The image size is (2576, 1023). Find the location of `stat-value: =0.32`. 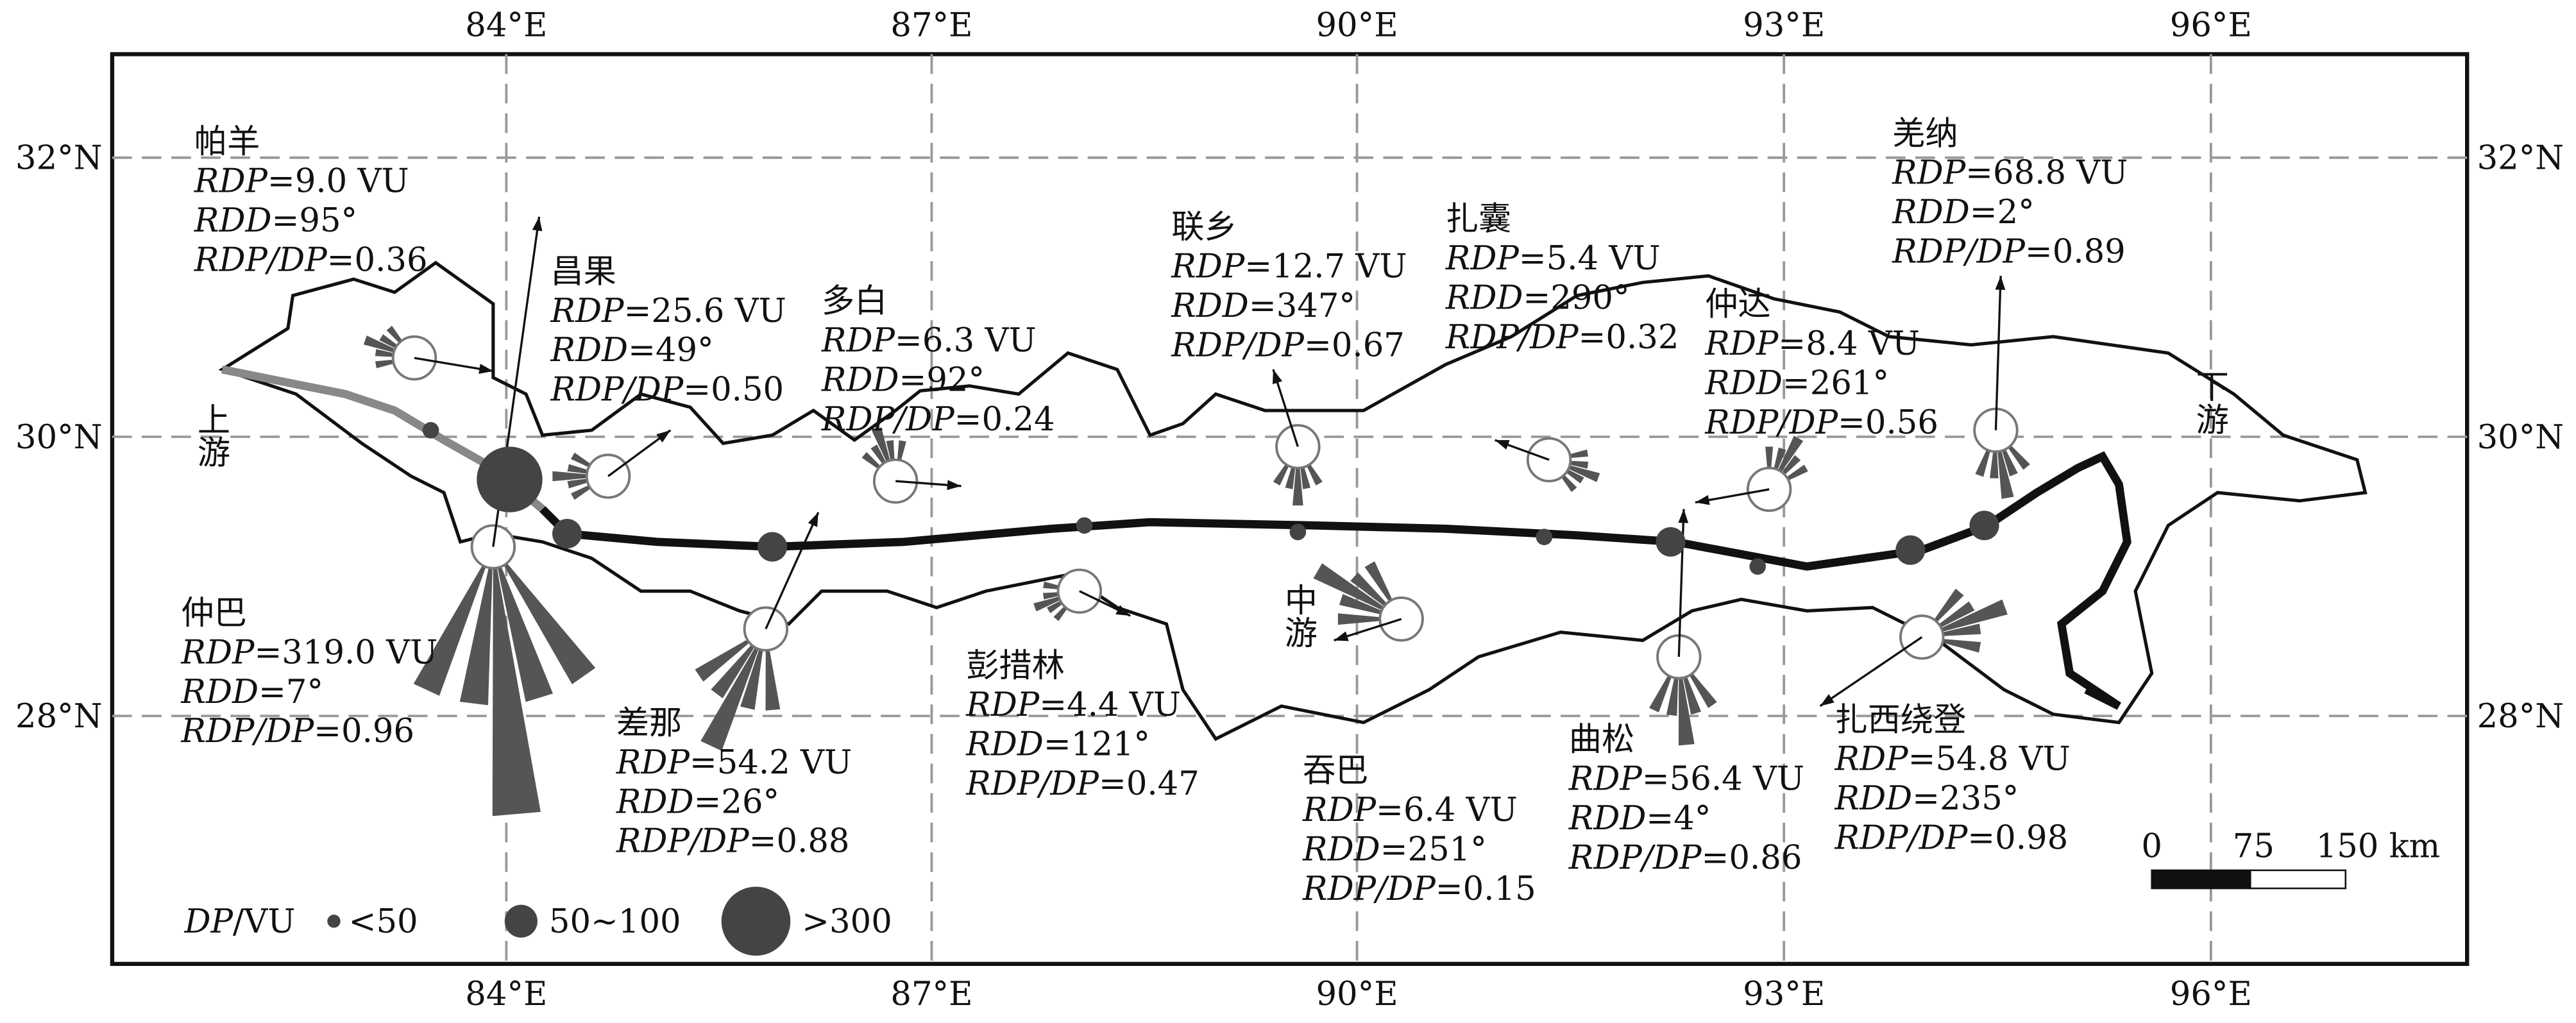

stat-value: =0.32 is located at coordinates (1629, 337).